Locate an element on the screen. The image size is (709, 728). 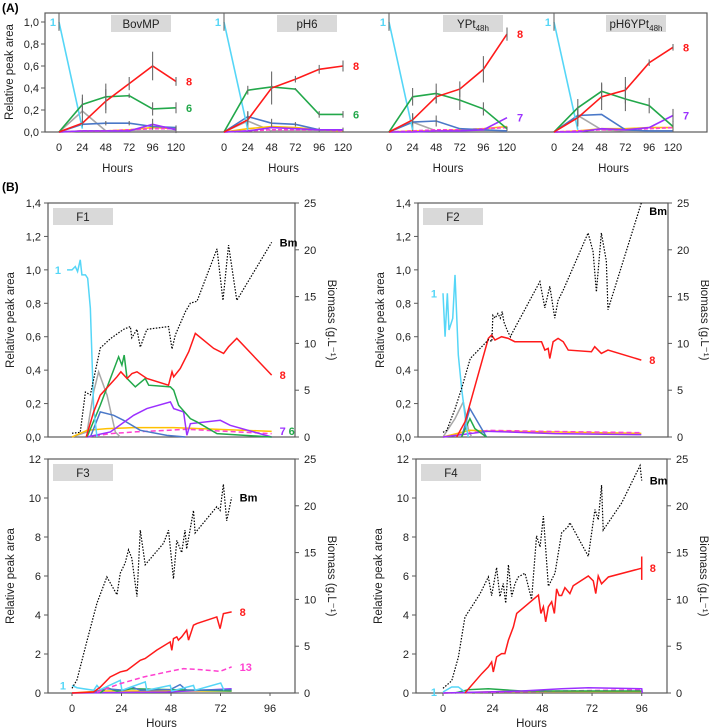
y2-tick-label: 20 is located at coordinates (682, 507).